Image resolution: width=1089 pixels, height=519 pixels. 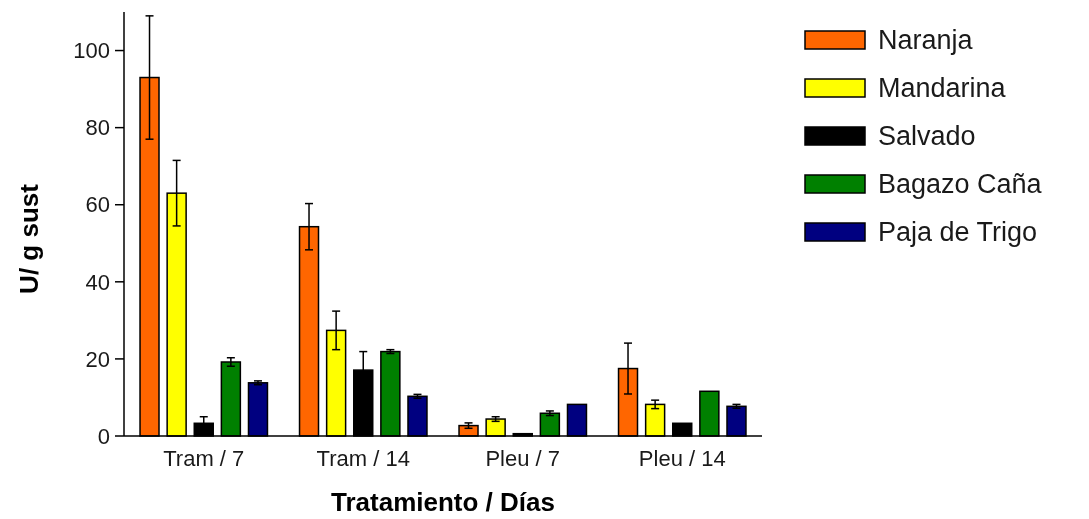 What do you see at coordinates (682, 458) in the screenshot?
I see `x-tick-label: Pleu / 14` at bounding box center [682, 458].